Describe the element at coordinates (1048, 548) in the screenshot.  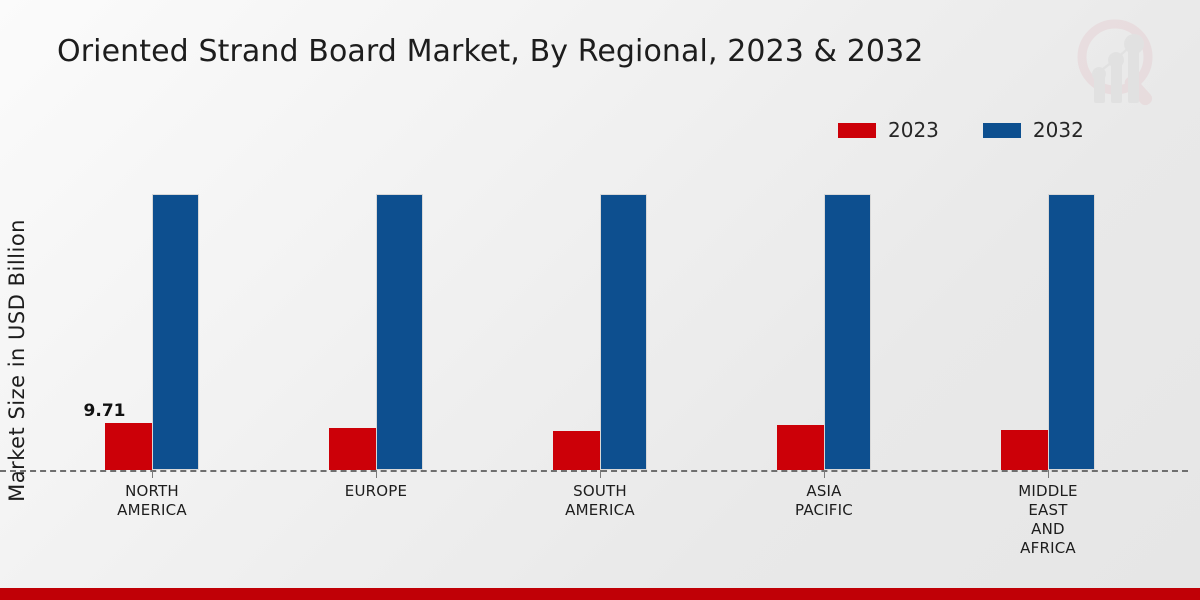
I see `category-label-line: AFRICA` at that location.